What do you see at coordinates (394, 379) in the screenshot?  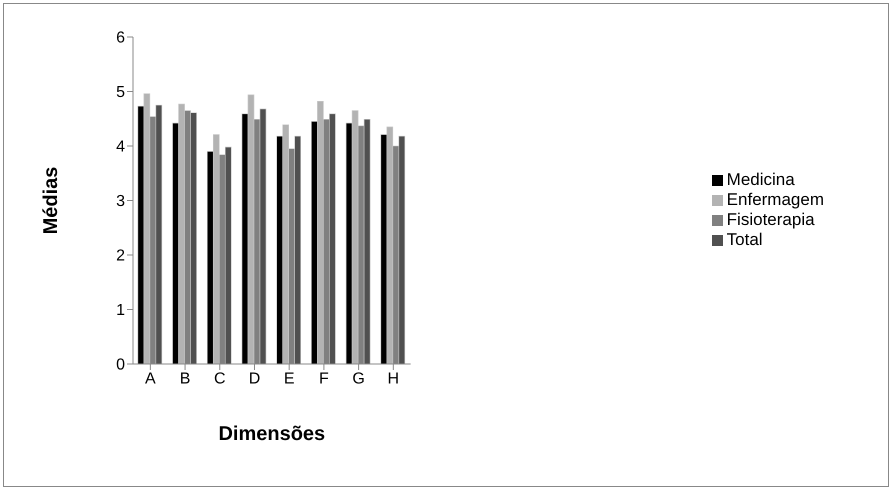 I see `x-tick-label: H` at bounding box center [394, 379].